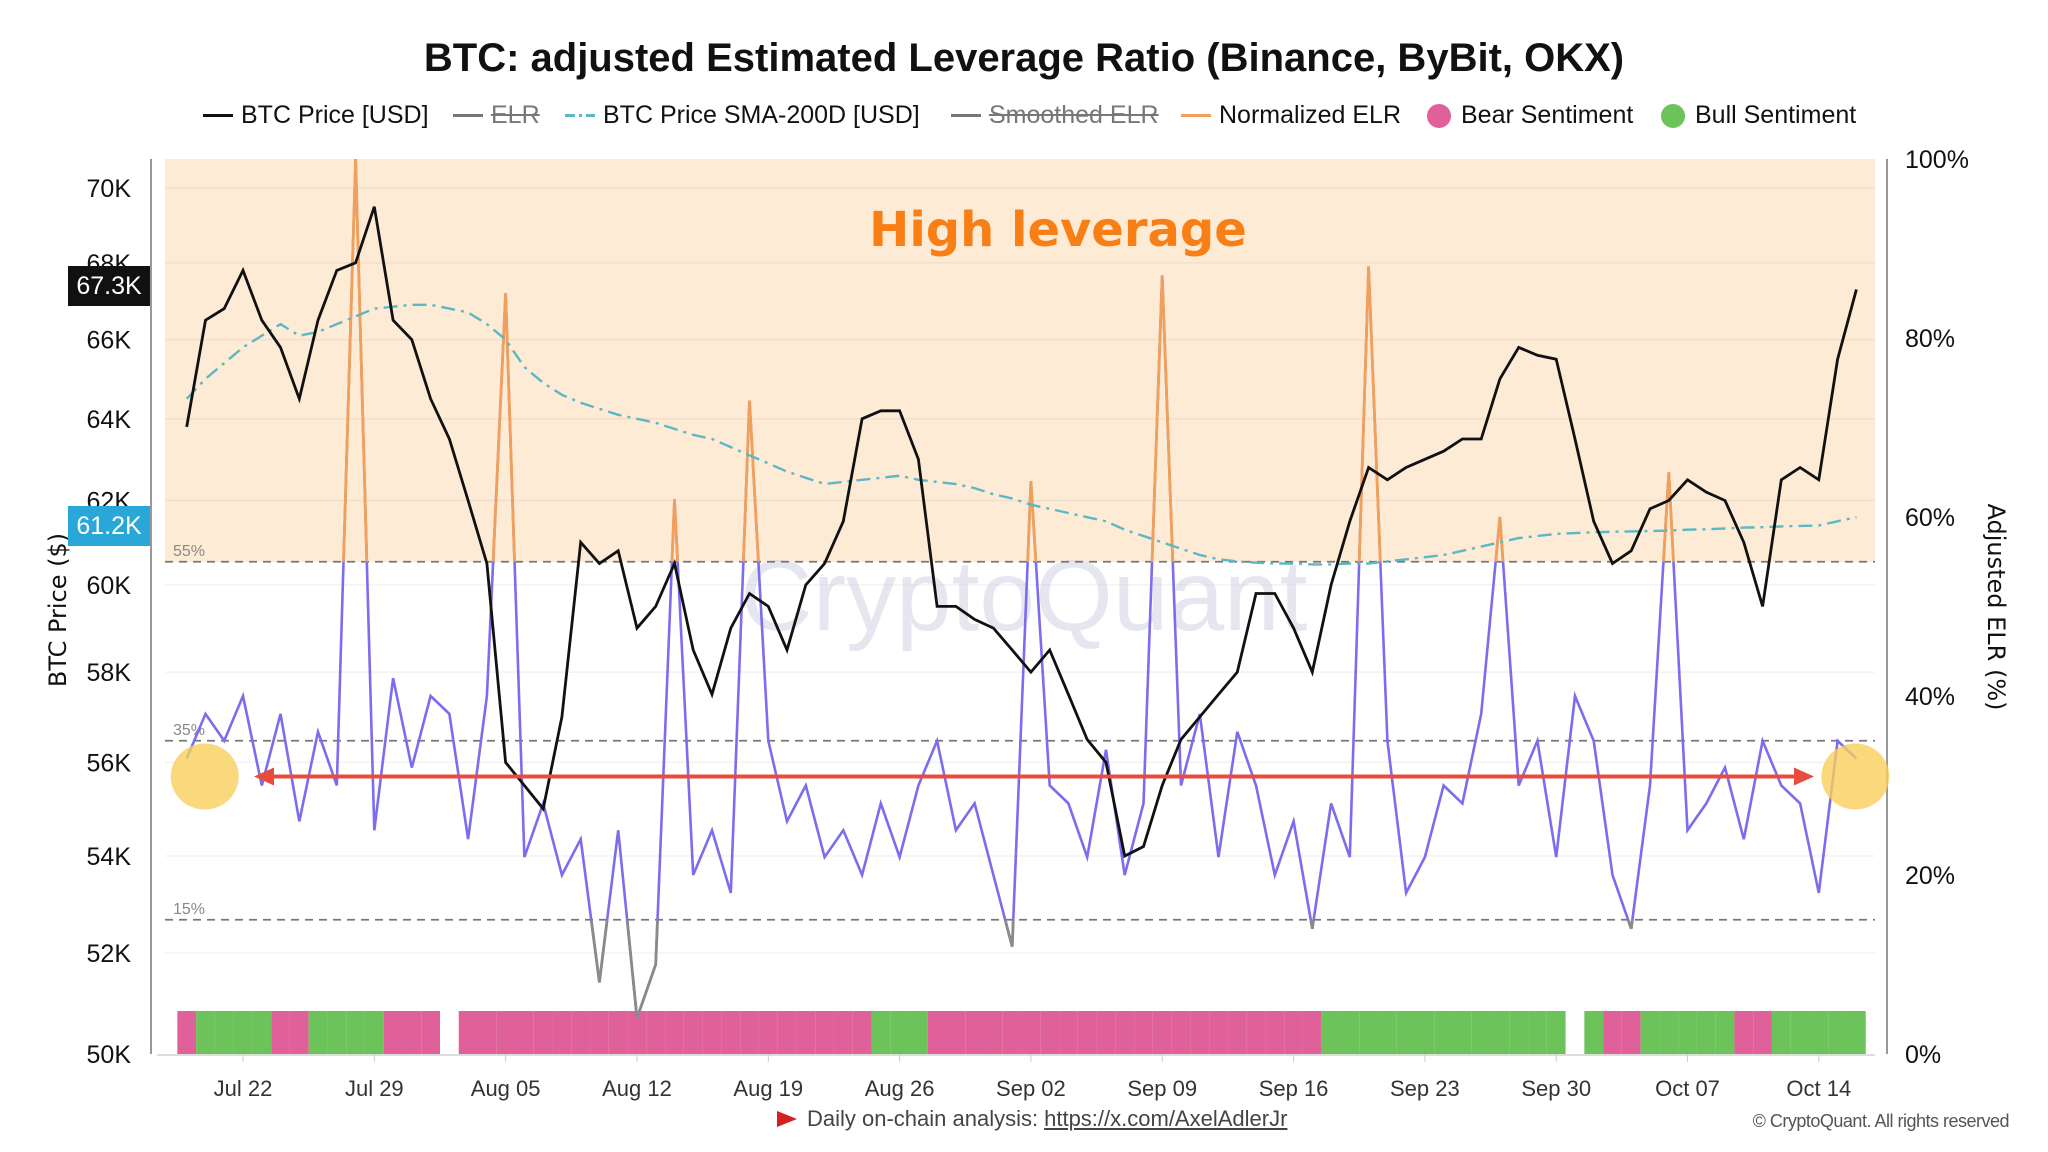 The height and width of the screenshot is (1152, 2048). What do you see at coordinates (109, 857) in the screenshot?
I see `y-left-tick-label: 54K` at bounding box center [109, 857].